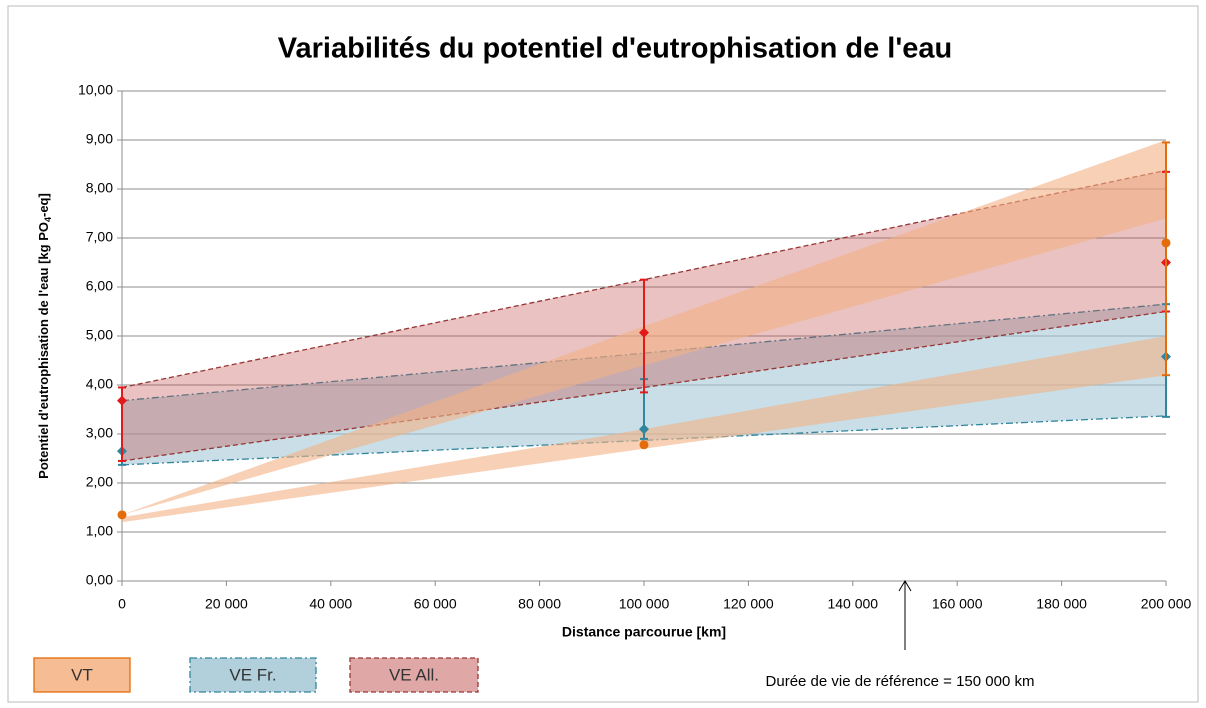 This screenshot has height=708, width=1206. Describe the element at coordinates (900, 681) in the screenshot. I see `annotation-text: Durée de vie de référence = 150 000 km` at that location.